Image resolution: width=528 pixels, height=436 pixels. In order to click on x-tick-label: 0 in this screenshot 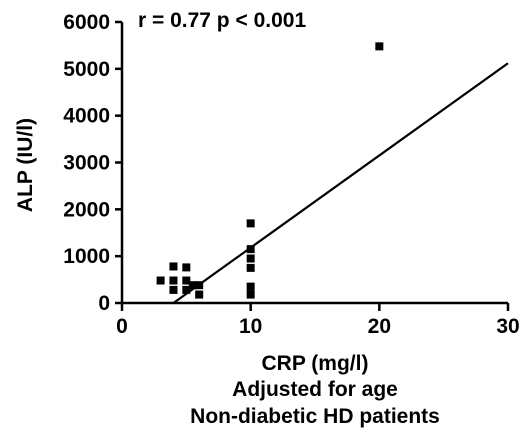, I will do `click(122, 326)`.